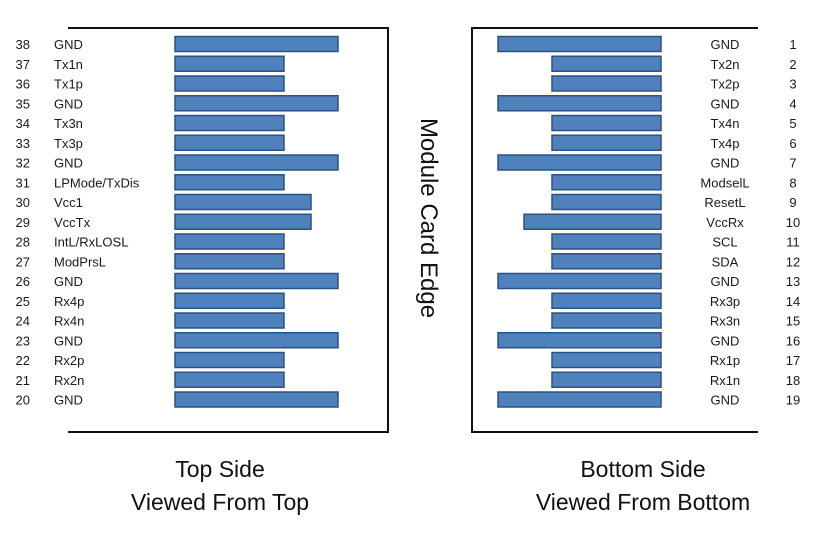  Describe the element at coordinates (725, 380) in the screenshot. I see `pin-name: Rx1n` at that location.